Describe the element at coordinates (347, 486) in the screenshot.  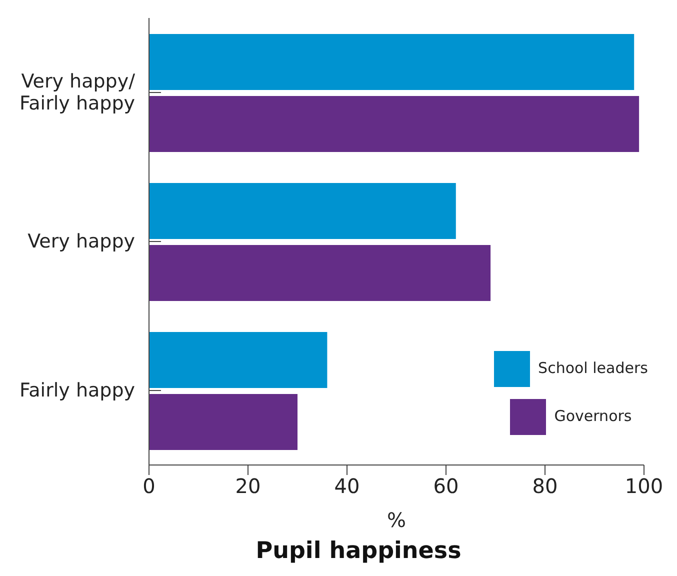
I see `x-tick-label: 40` at that location.